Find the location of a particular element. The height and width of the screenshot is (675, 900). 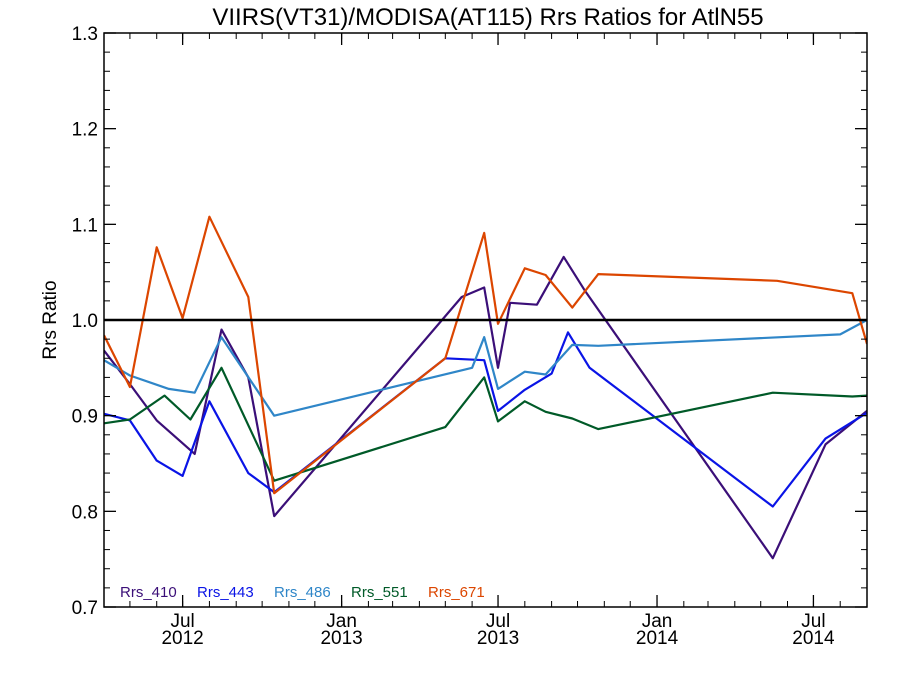

y-tick-label: 1.2 is located at coordinates (85, 130).